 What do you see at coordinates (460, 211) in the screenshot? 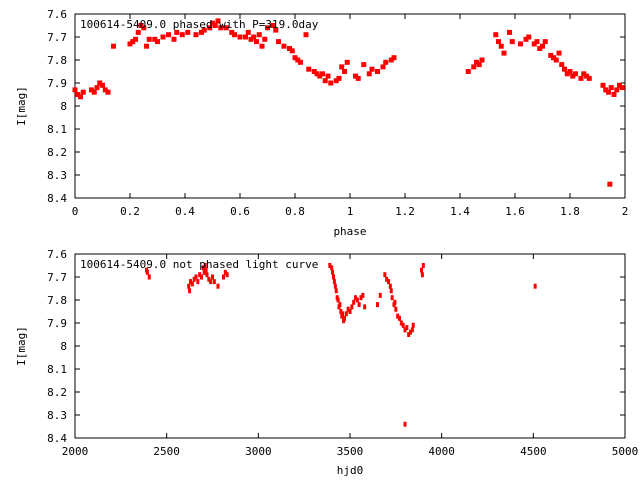
I see `phased-x-tick-label: 1.4` at bounding box center [460, 211].